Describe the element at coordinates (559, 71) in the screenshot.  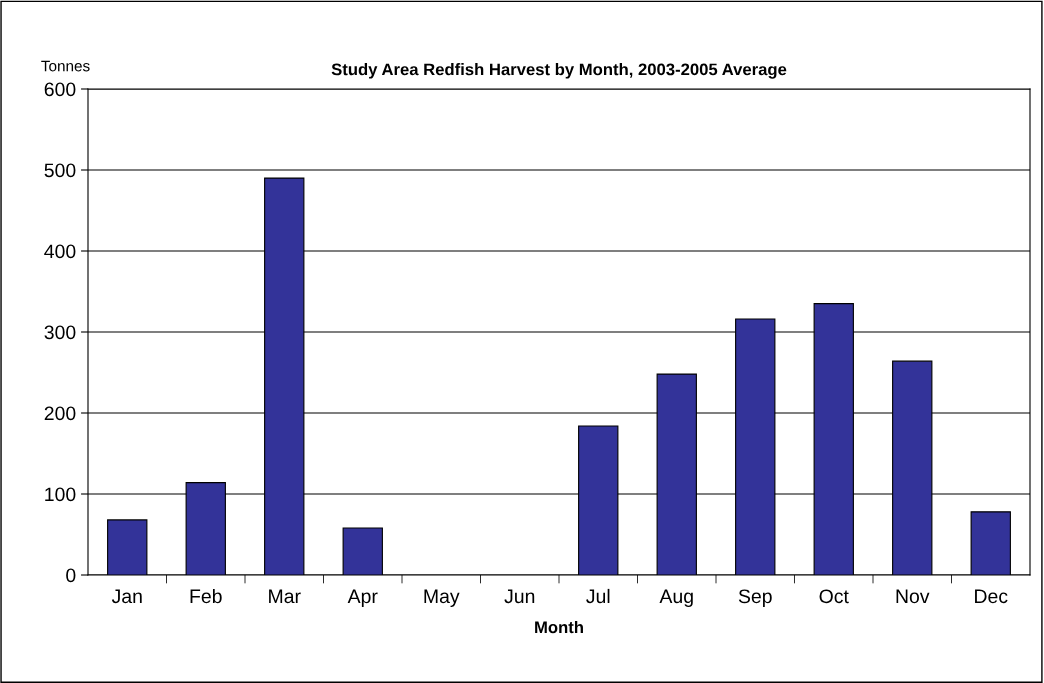
I see `chart-title: Study Area Redfish Harvest by Month, 2003-2005 Average` at that location.